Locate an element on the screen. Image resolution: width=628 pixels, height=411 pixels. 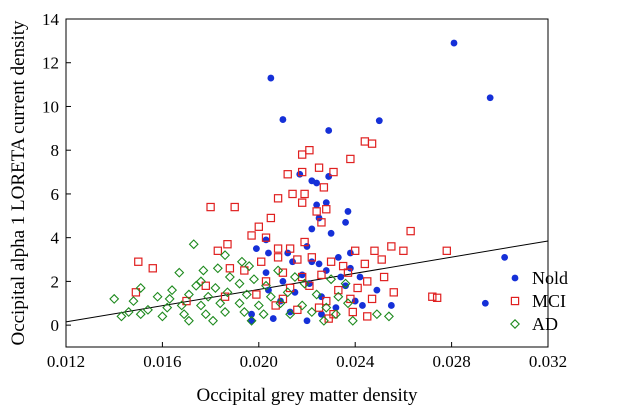
y-tick-label: 0 is located at coordinates (55, 325).